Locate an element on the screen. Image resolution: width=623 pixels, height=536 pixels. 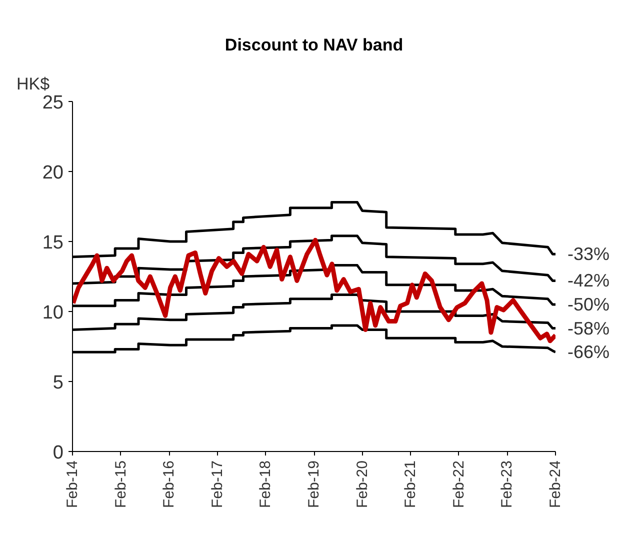
y-axis-title: HK$ is located at coordinates (33, 84).